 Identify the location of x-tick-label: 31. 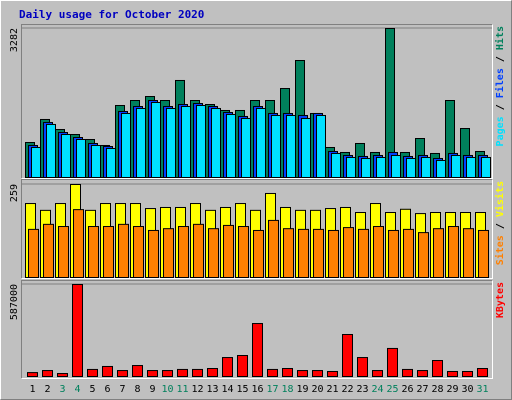
(482, 389).